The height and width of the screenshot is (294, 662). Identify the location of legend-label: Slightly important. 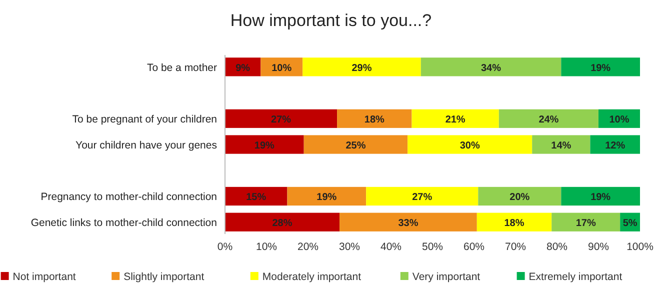
(164, 277).